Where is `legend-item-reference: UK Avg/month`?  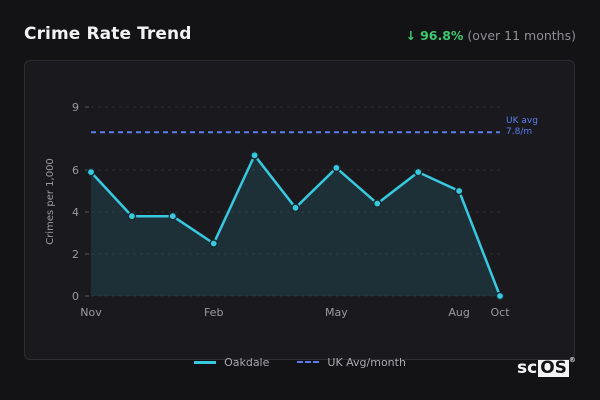 legend-item-reference: UK Avg/month is located at coordinates (351, 362).